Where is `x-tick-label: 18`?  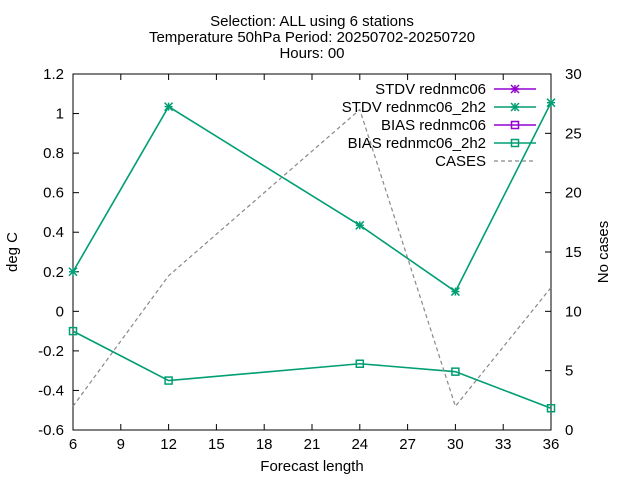
x-tick-label: 18 is located at coordinates (264, 444).